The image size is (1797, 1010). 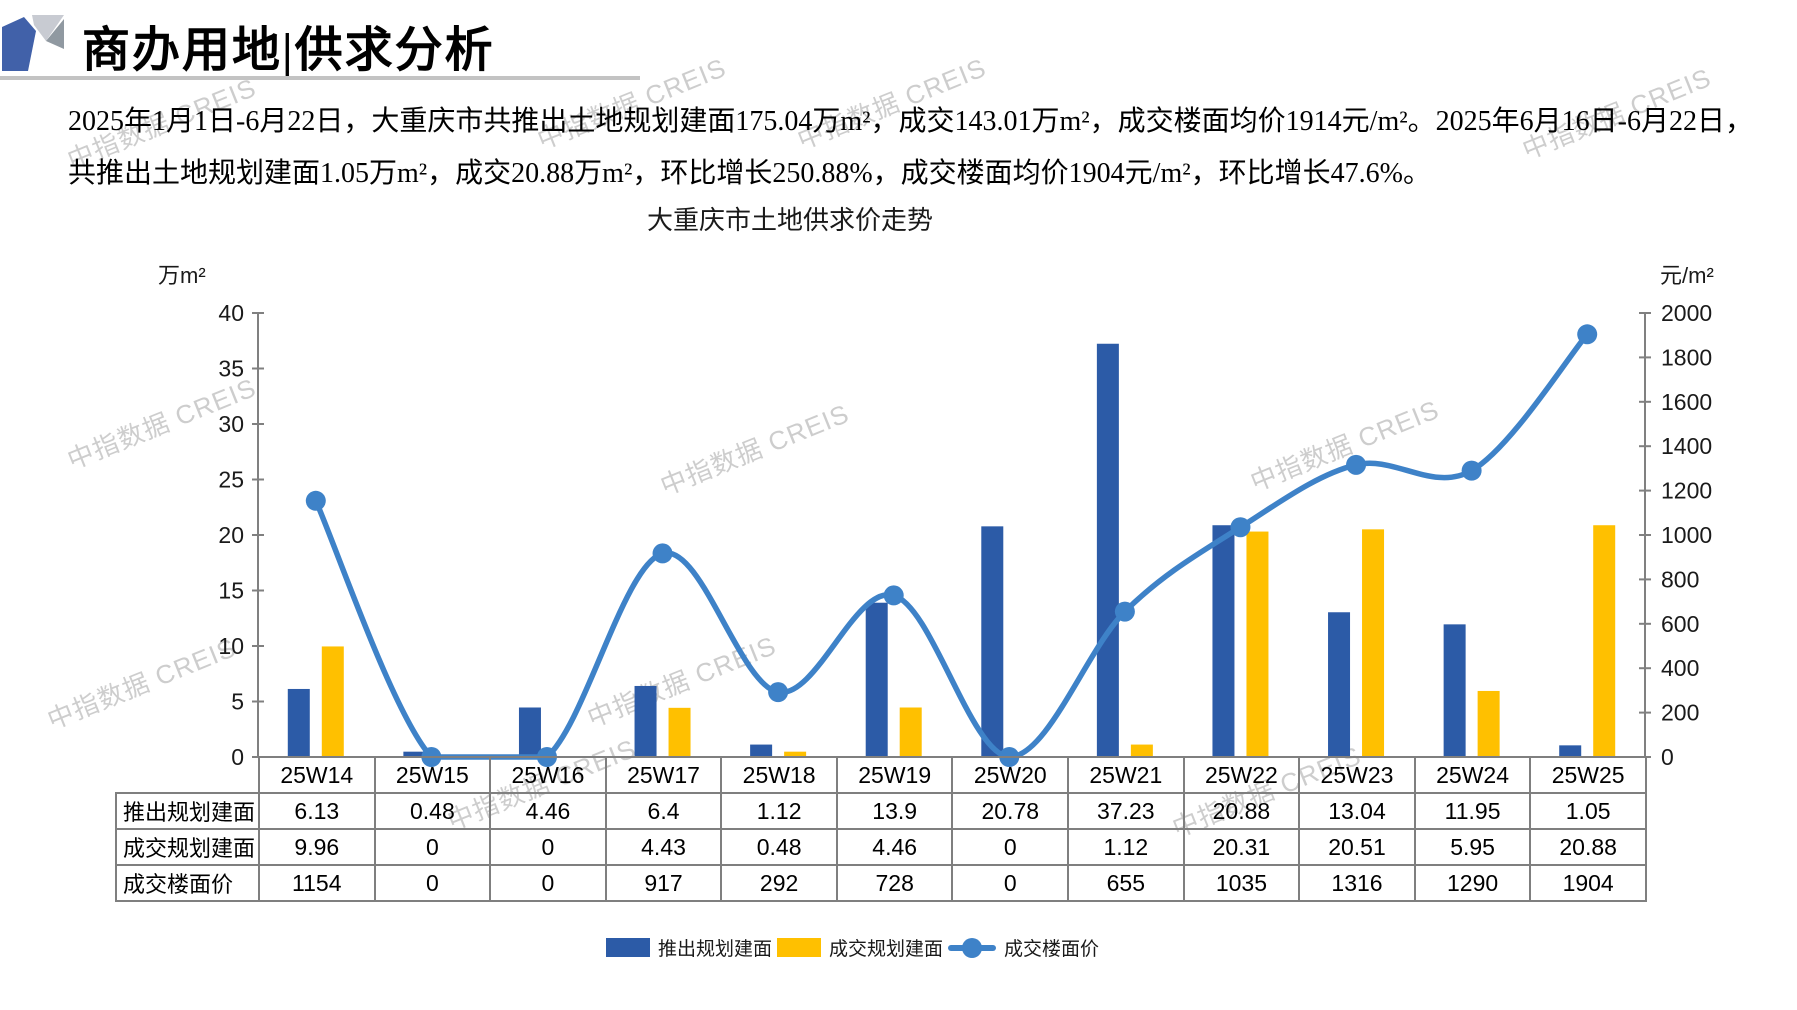 I want to click on right-tick-label: 600, so click(x=1680, y=624).